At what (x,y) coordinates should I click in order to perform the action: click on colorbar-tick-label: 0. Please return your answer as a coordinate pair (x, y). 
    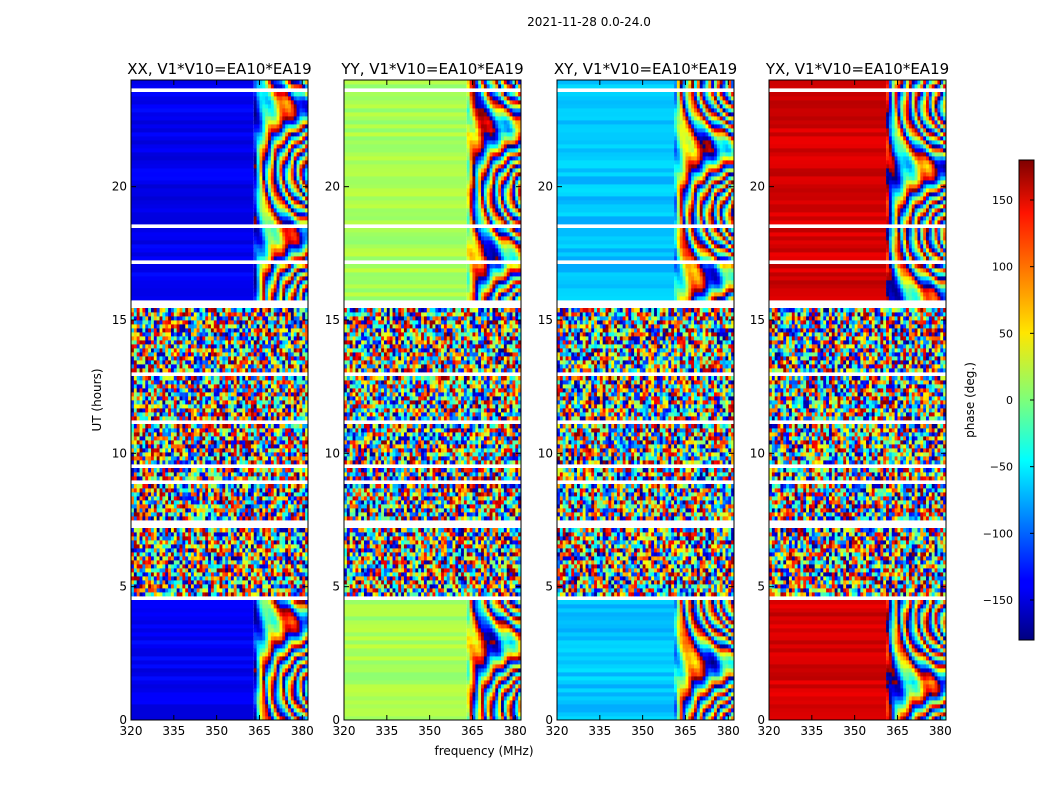
    Looking at the image, I should click on (1009, 400).